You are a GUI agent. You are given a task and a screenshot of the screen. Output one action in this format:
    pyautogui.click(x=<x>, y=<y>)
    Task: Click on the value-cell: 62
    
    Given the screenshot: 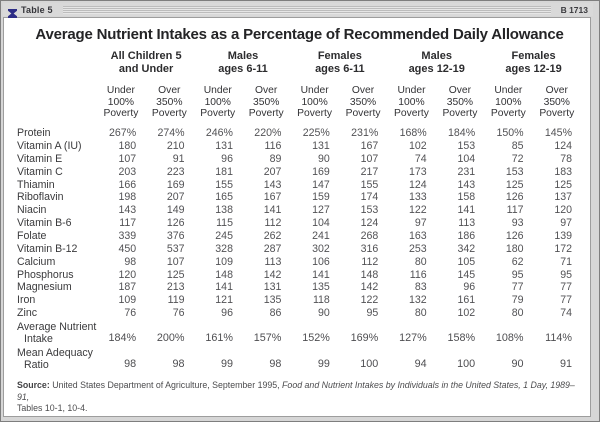 What is the action you would take?
    pyautogui.click(x=517, y=261)
    